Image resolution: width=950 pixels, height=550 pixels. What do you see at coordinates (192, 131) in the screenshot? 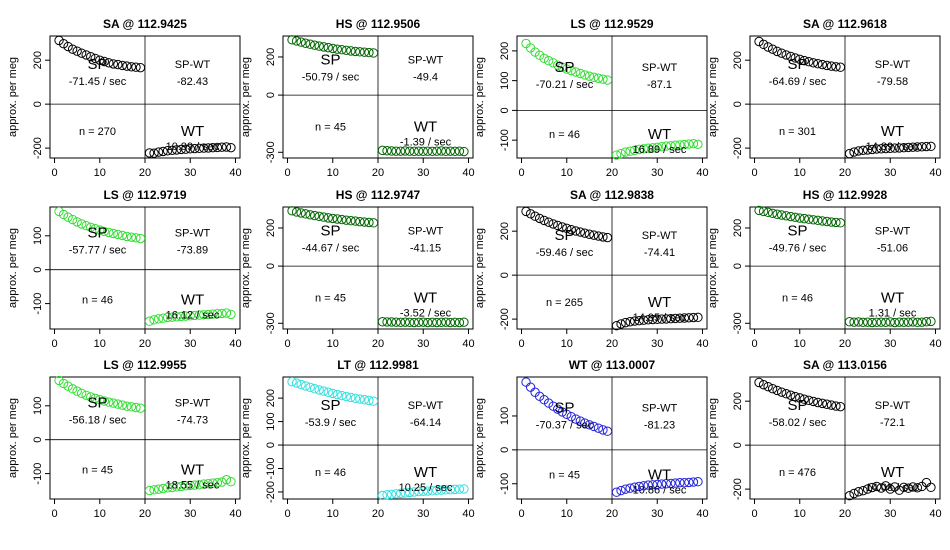
I see `wt-label: WT` at bounding box center [192, 131].